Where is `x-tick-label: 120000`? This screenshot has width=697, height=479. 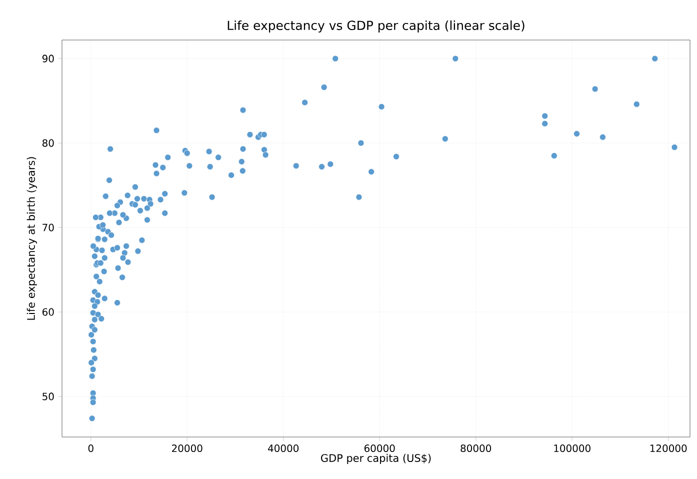
x-tick-label: 120000 is located at coordinates (668, 448).